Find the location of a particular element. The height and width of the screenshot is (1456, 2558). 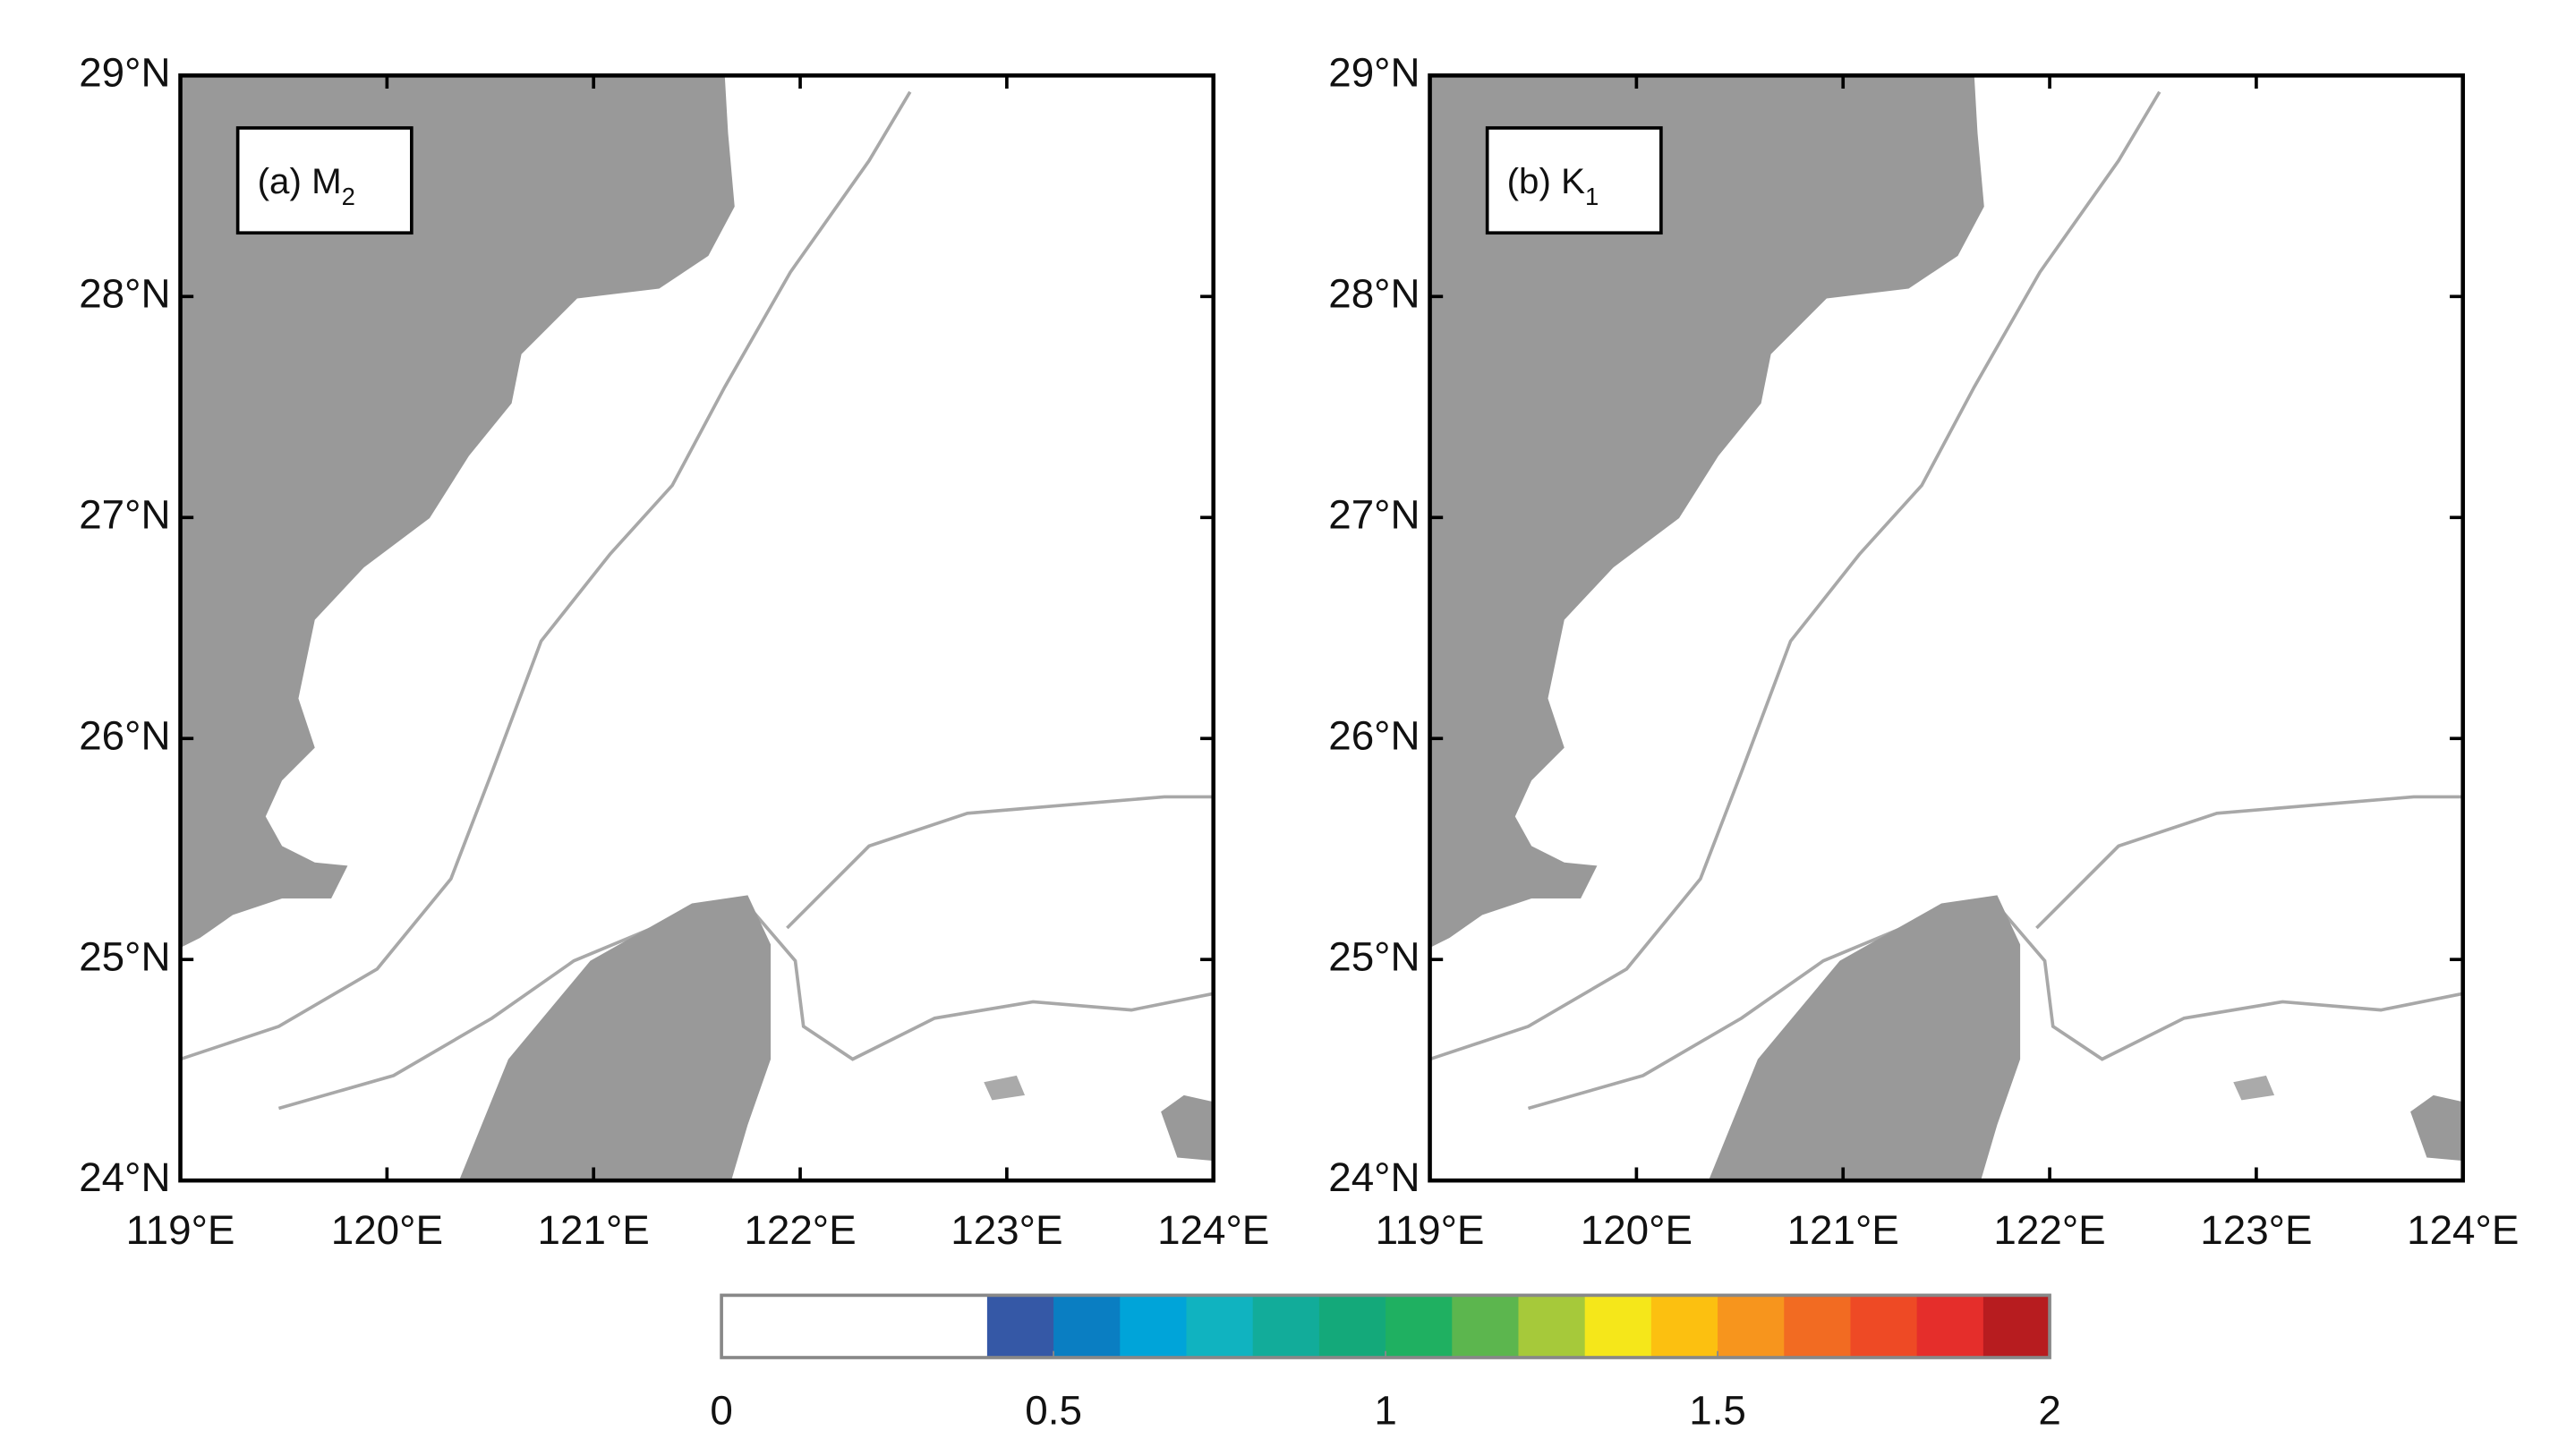

panel-label-subscript: 2 is located at coordinates (348, 196).